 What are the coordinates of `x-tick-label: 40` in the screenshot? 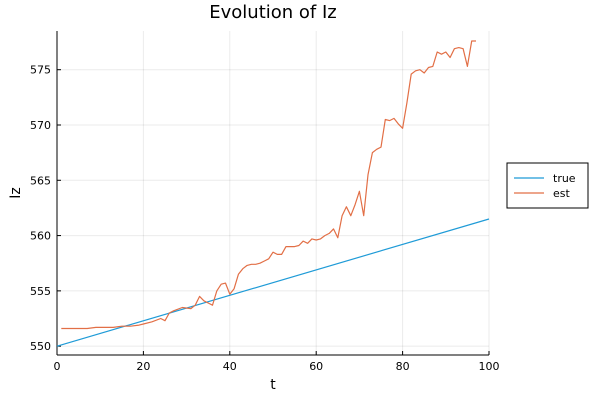 It's located at (230, 366).